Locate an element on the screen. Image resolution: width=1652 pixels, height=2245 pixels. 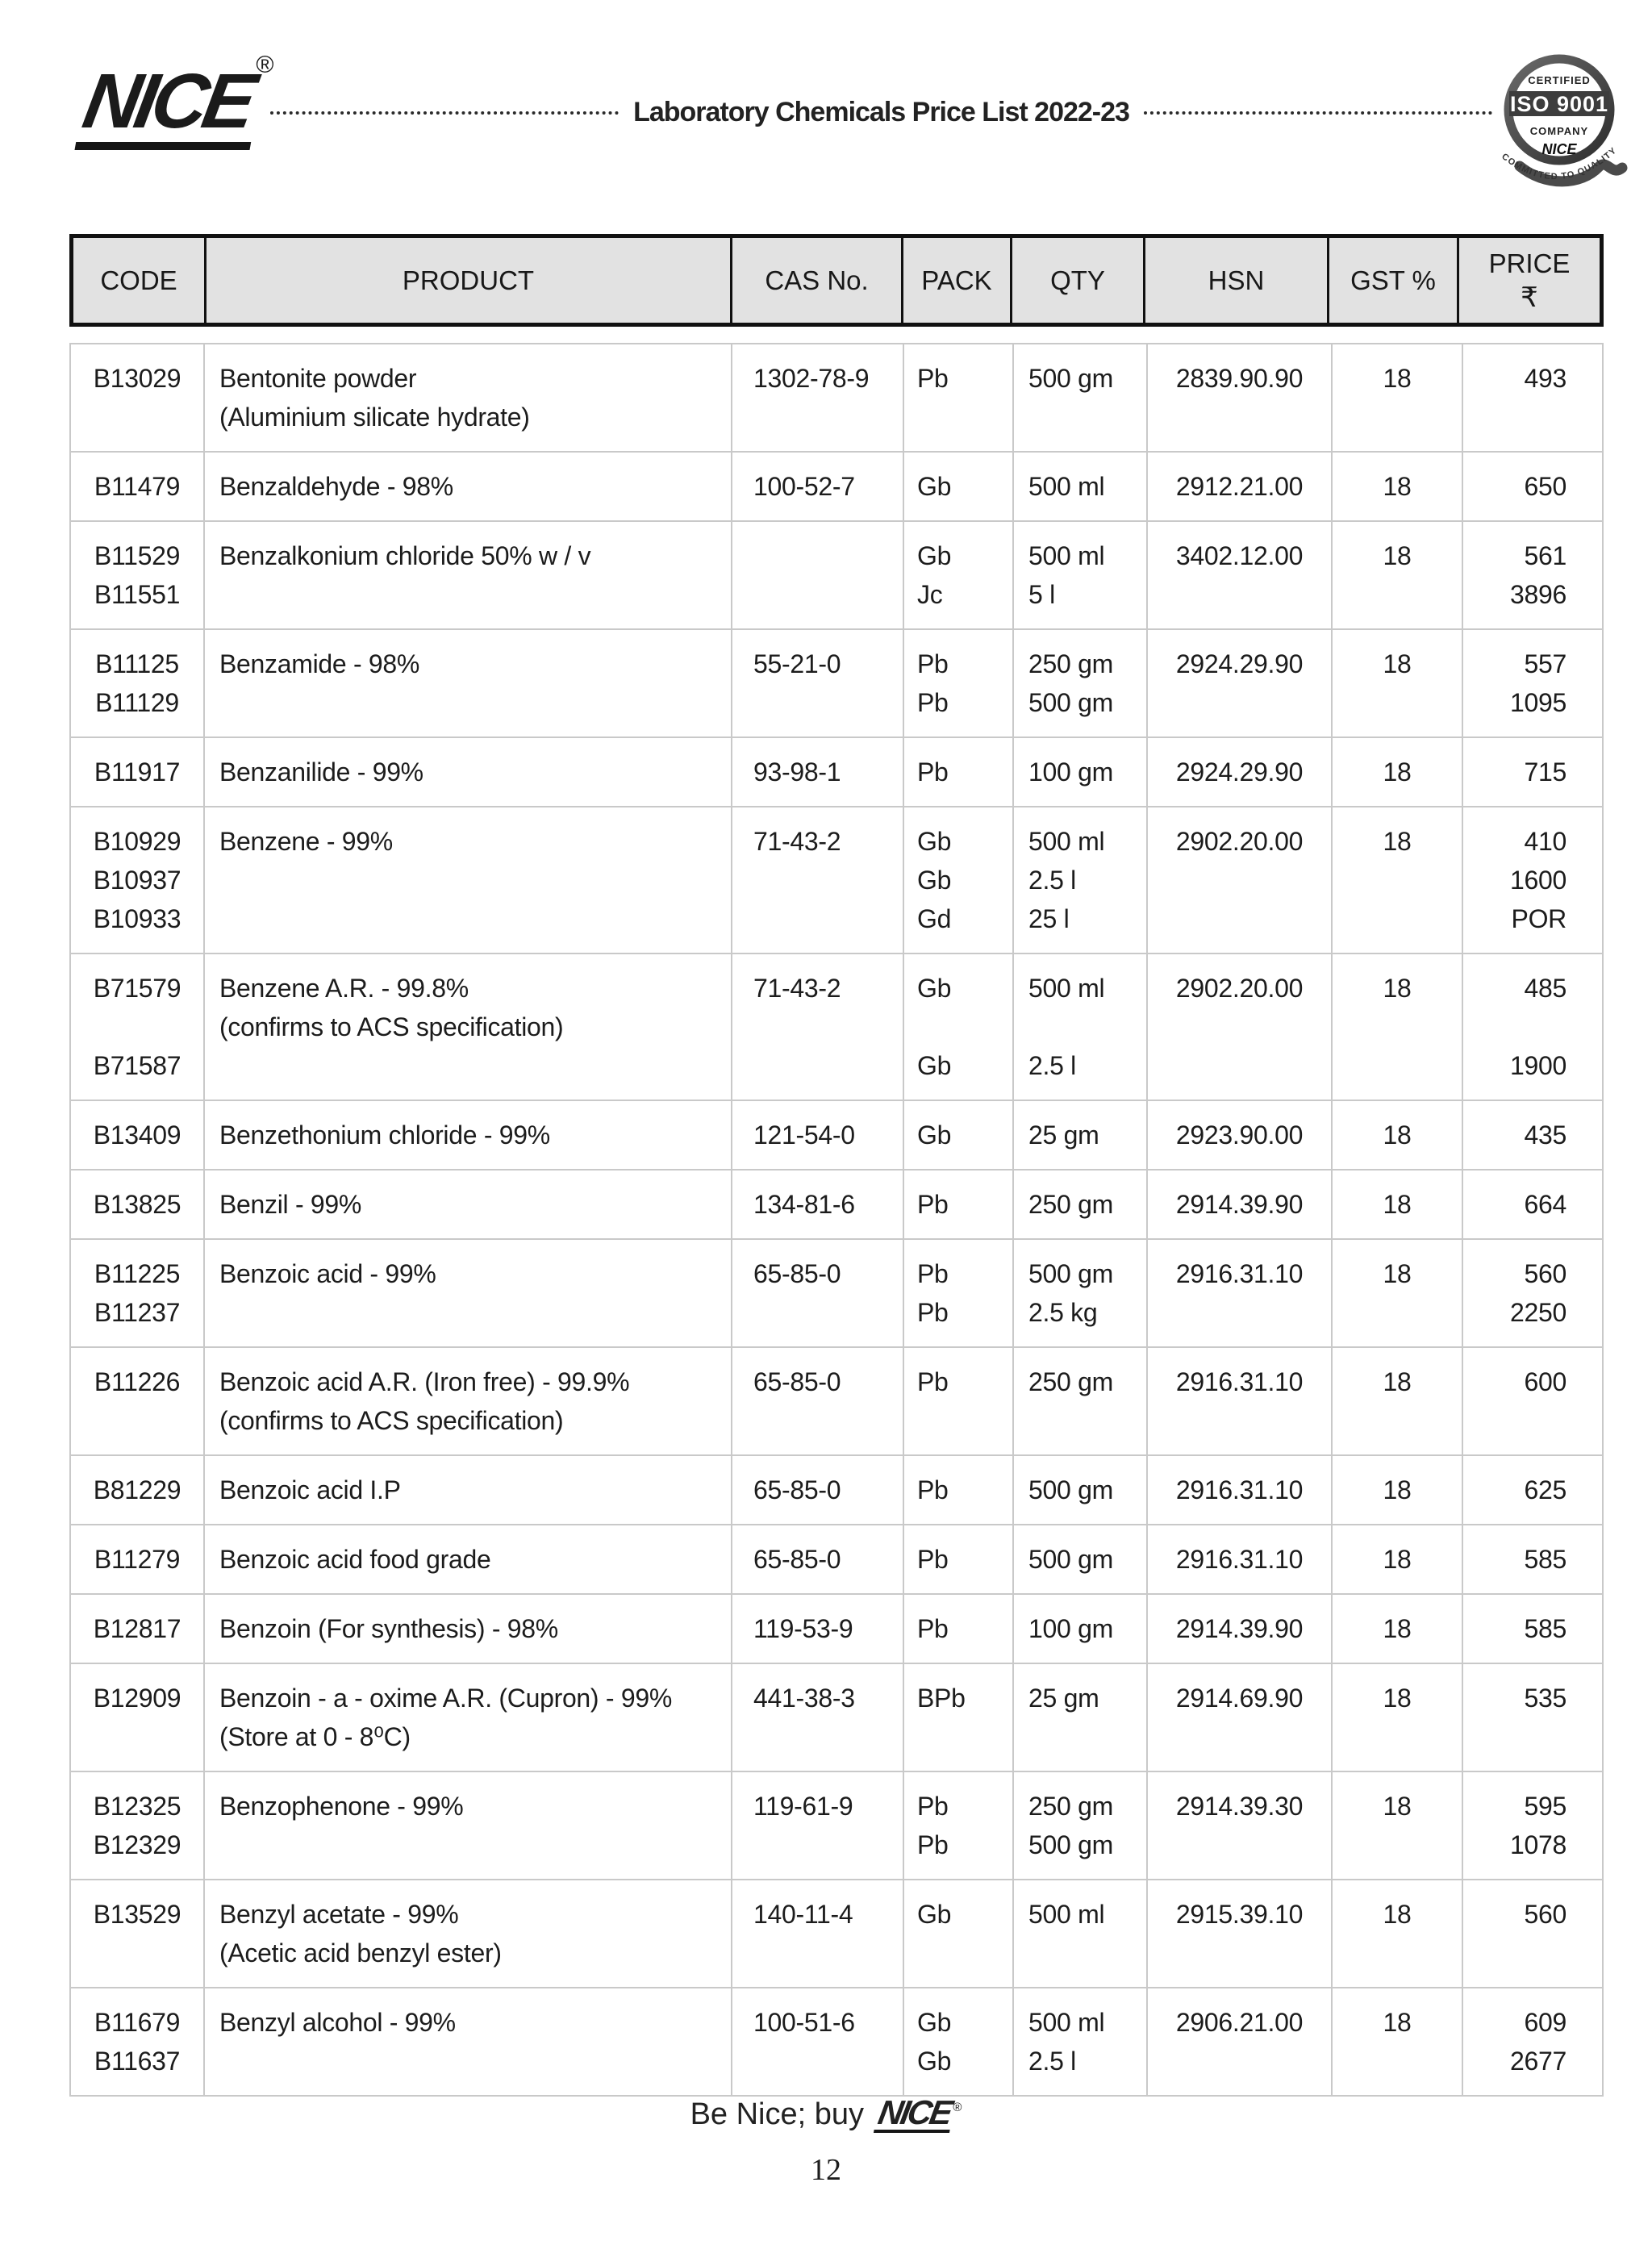
code-cell: B10929 B10937 B10933 is located at coordinates (138, 881).